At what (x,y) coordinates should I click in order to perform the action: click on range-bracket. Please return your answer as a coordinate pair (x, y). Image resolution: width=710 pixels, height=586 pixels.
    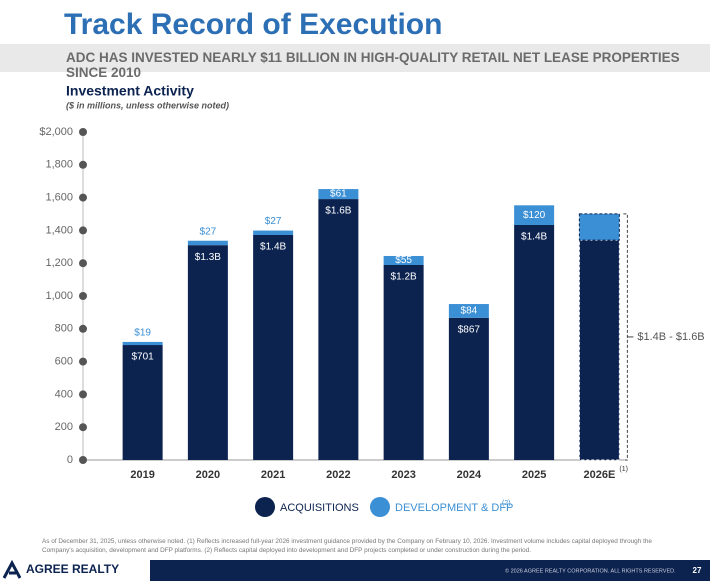
    Looking at the image, I should click on (625, 337).